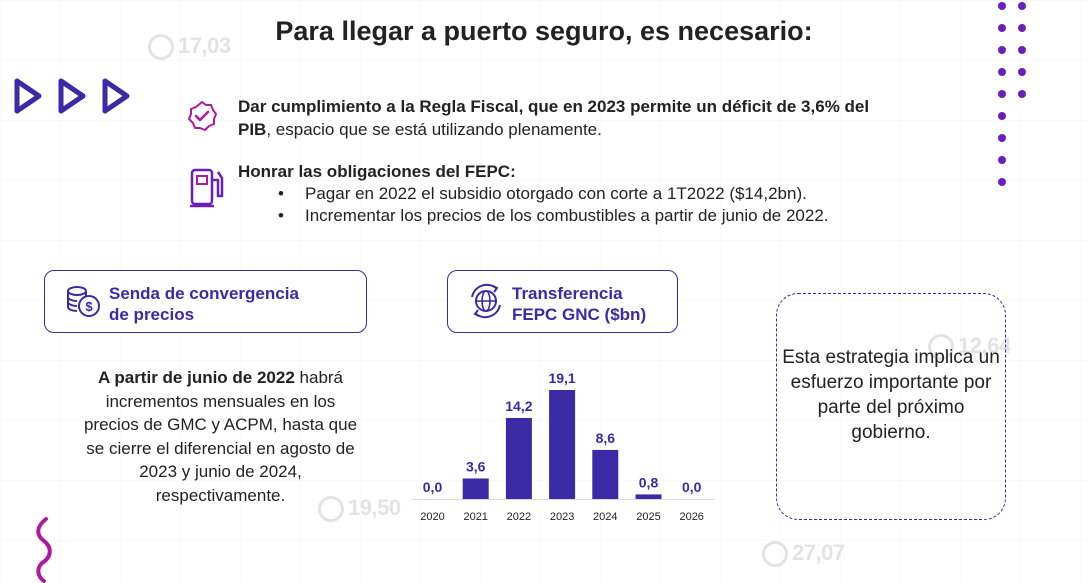 This screenshot has width=1088, height=583. What do you see at coordinates (486, 301) in the screenshot?
I see `globe-transfer-icon` at bounding box center [486, 301].